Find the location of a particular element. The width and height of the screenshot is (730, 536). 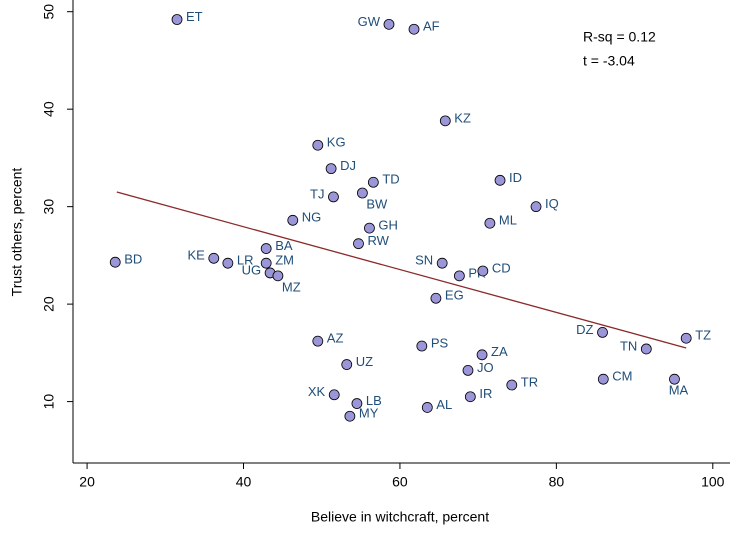

point-label: GH is located at coordinates (388, 225).